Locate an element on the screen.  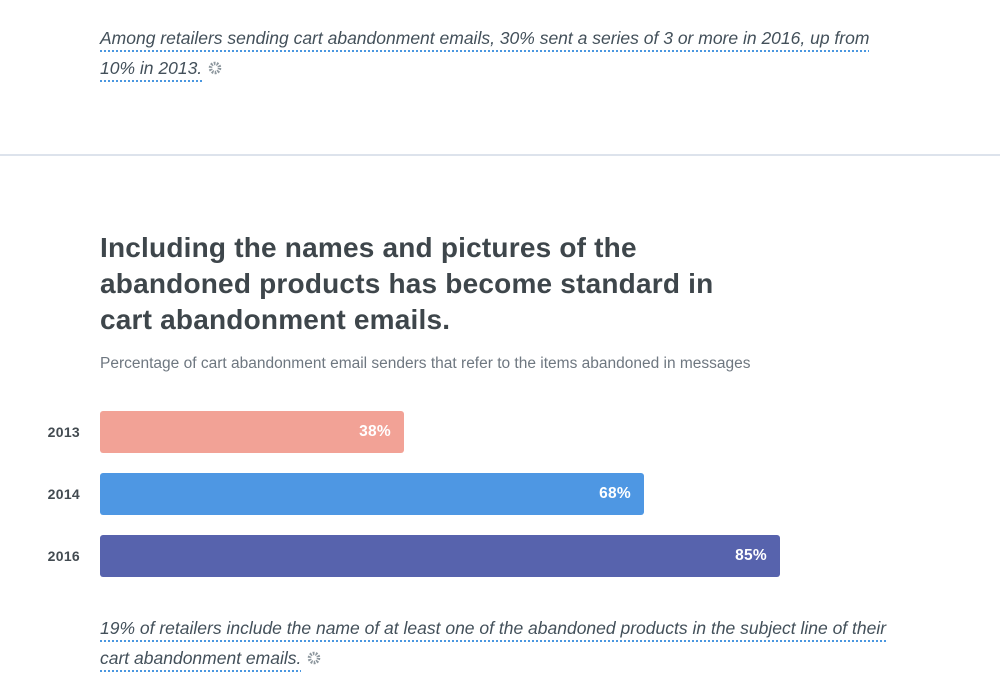
chart-row: 2013 38% is located at coordinates (500, 432).